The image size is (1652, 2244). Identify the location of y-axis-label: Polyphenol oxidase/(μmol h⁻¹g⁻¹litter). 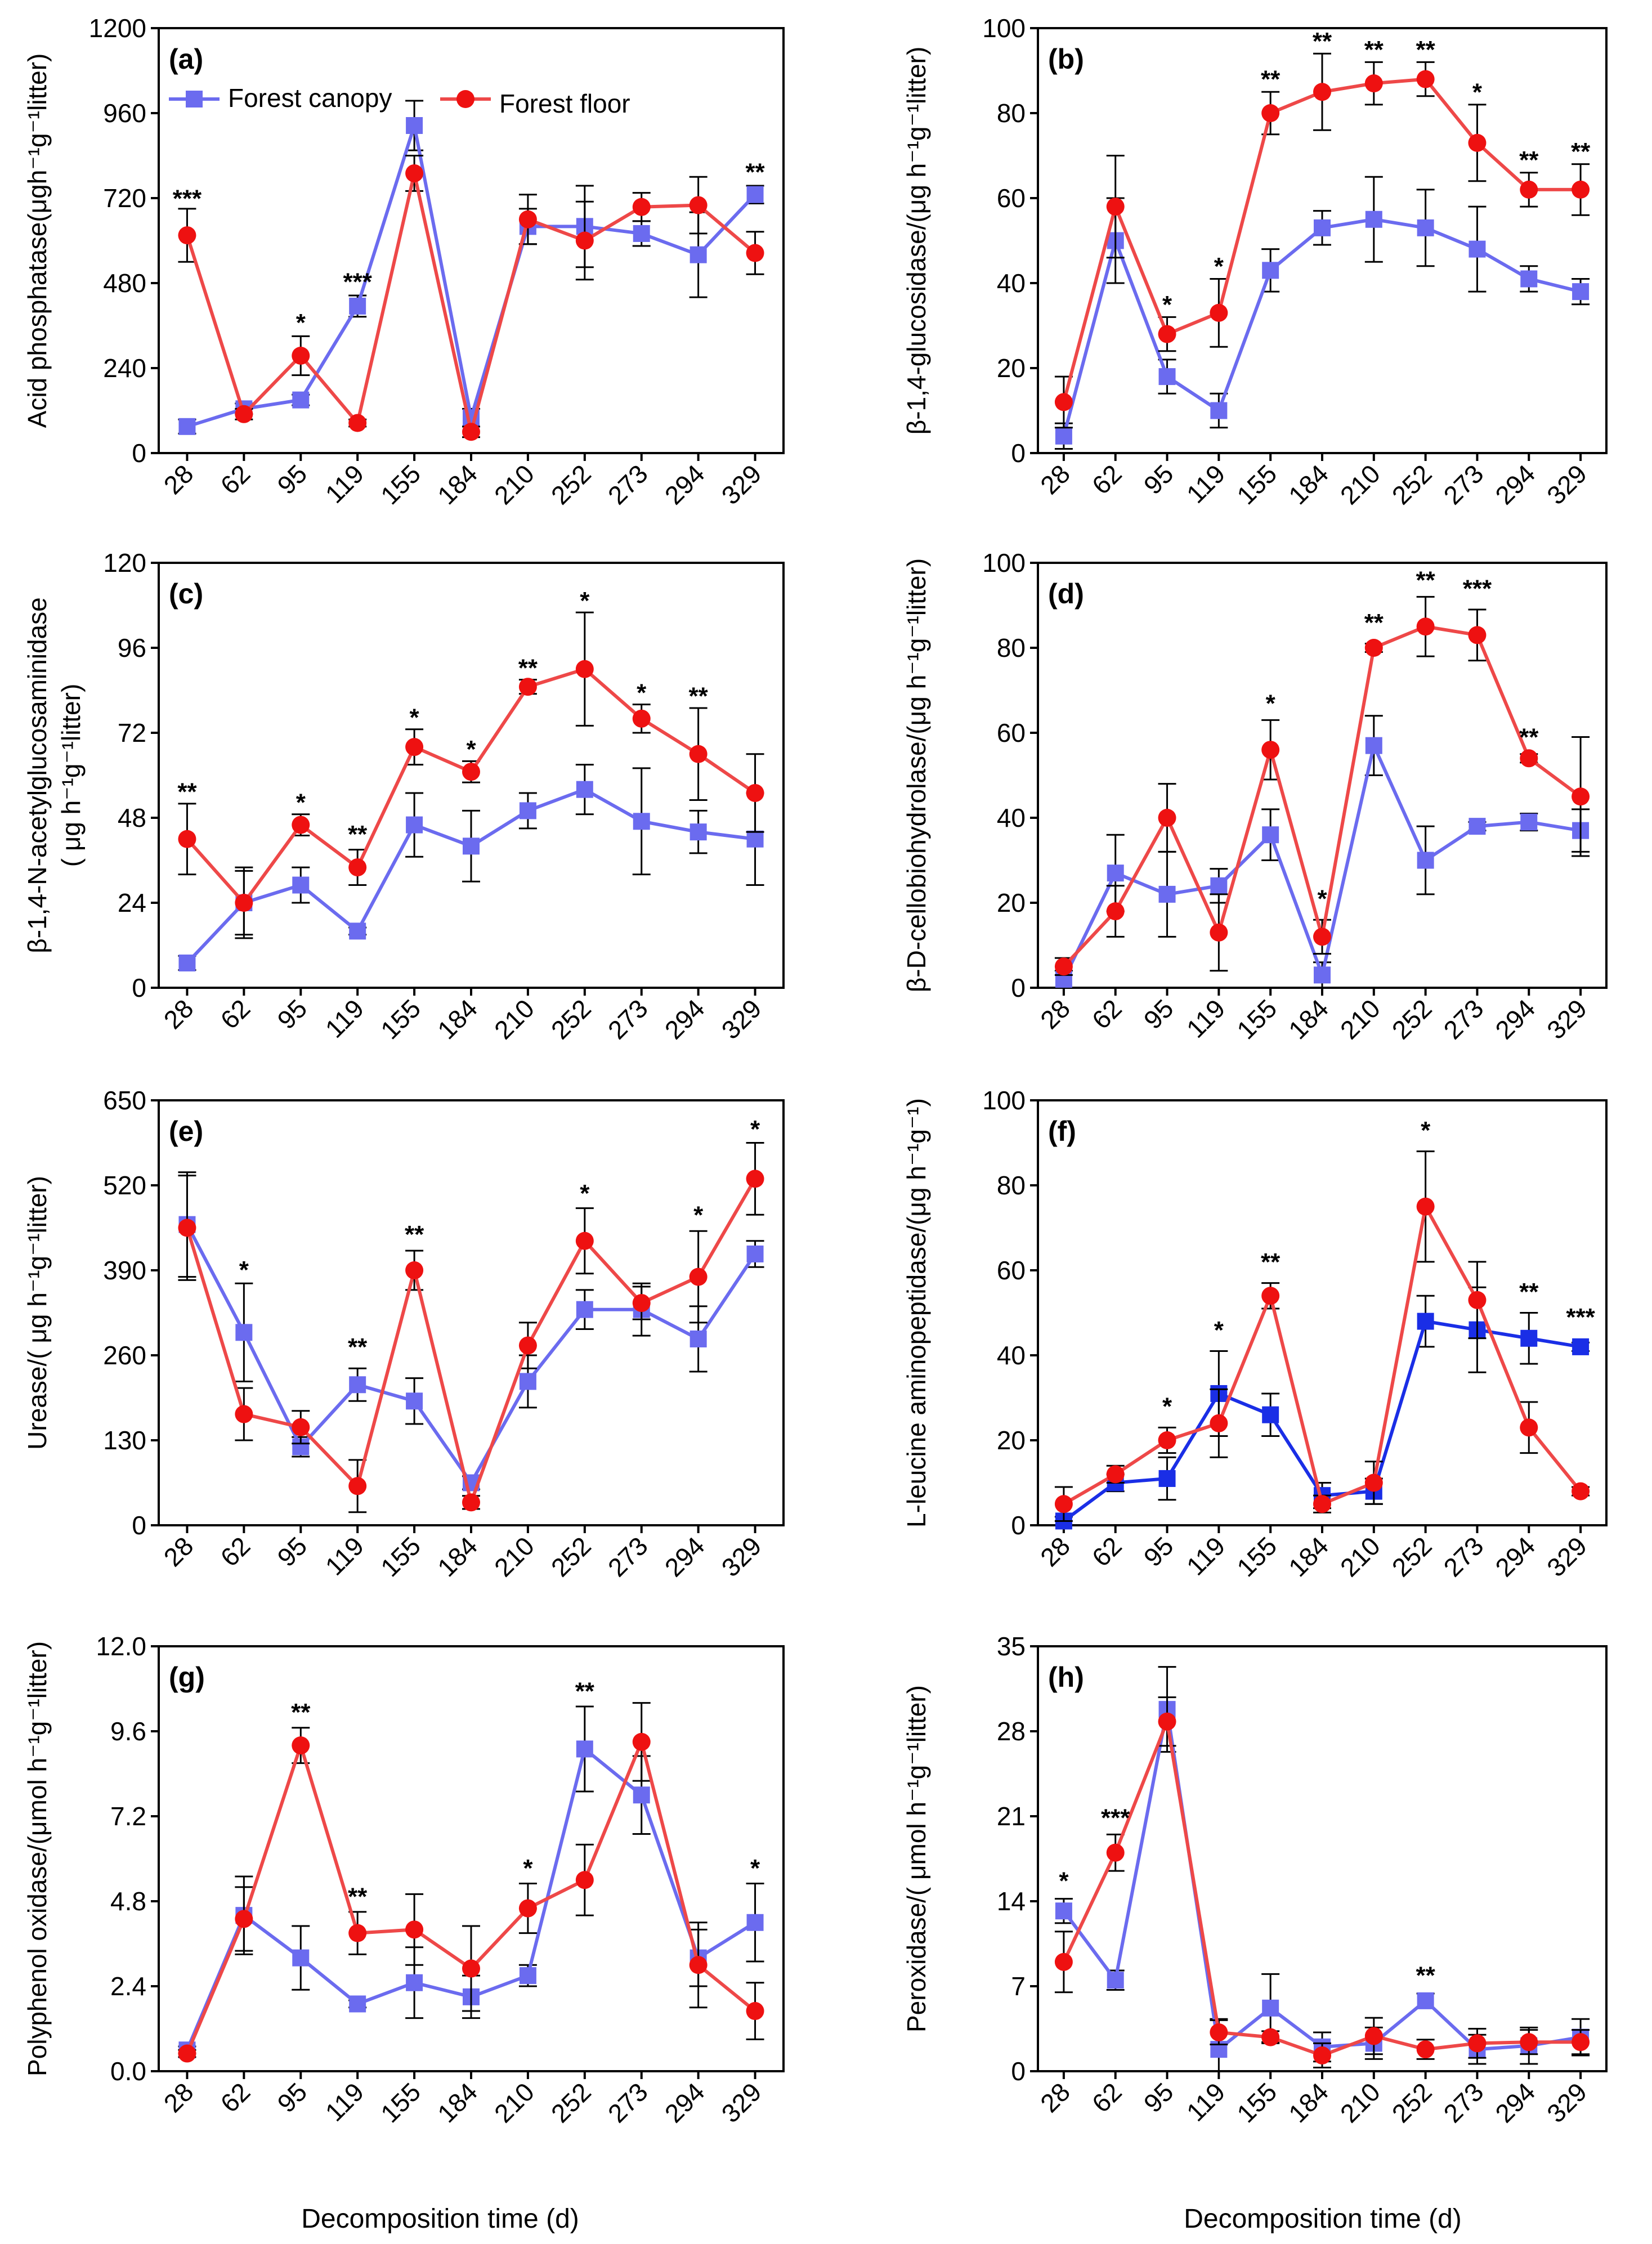
(38, 1858).